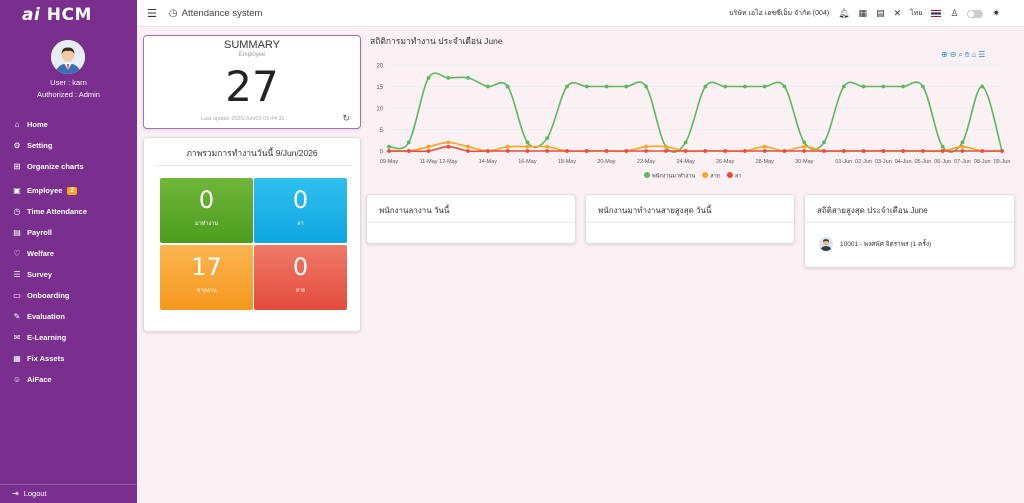 This screenshot has width=1024, height=503. Describe the element at coordinates (738, 177) in the screenshot. I see `legend-label-2: ลา` at that location.